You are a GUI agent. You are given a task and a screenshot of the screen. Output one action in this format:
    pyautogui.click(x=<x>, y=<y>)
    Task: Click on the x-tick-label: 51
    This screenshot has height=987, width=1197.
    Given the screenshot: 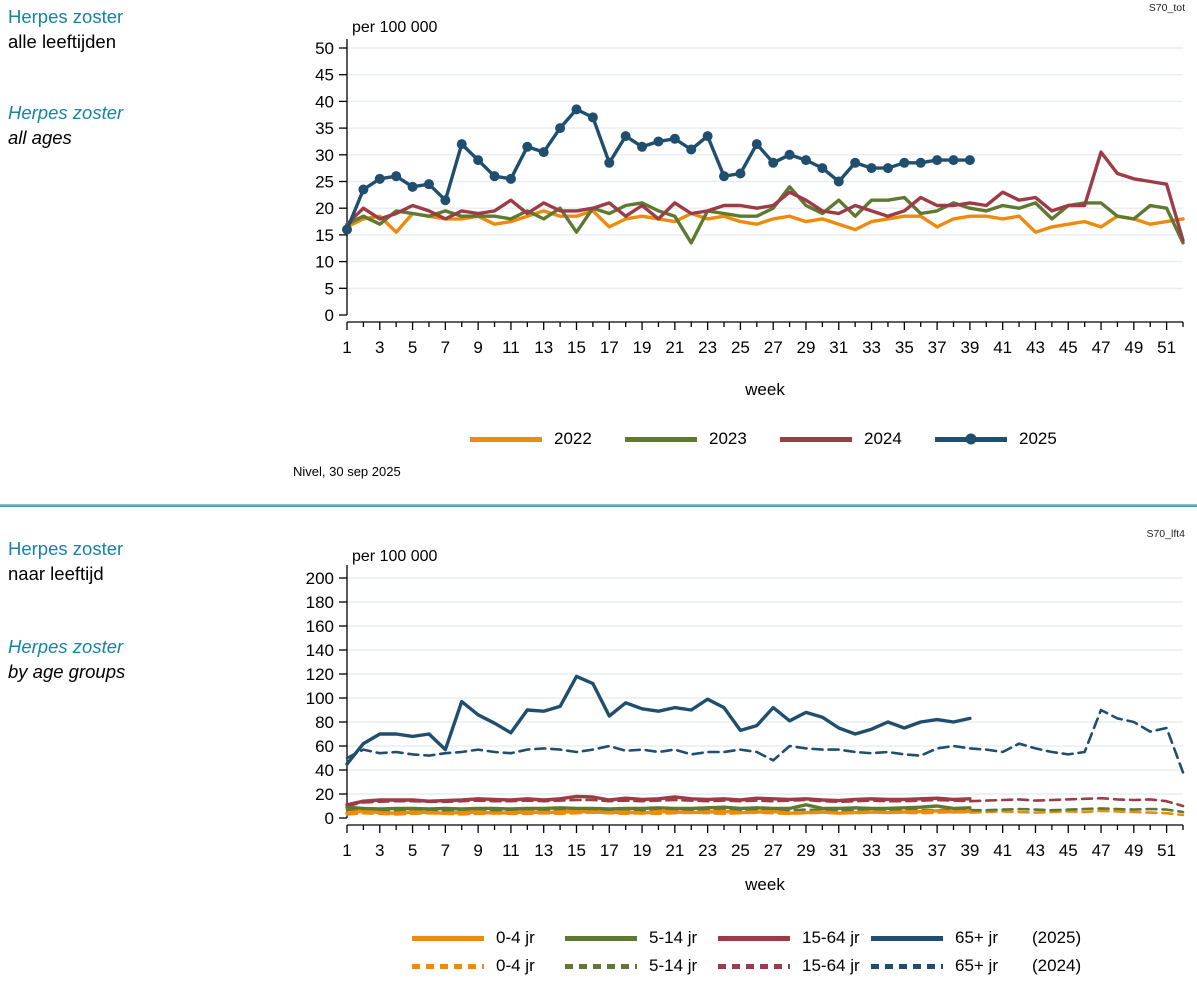 What is the action you would take?
    pyautogui.click(x=1166, y=850)
    